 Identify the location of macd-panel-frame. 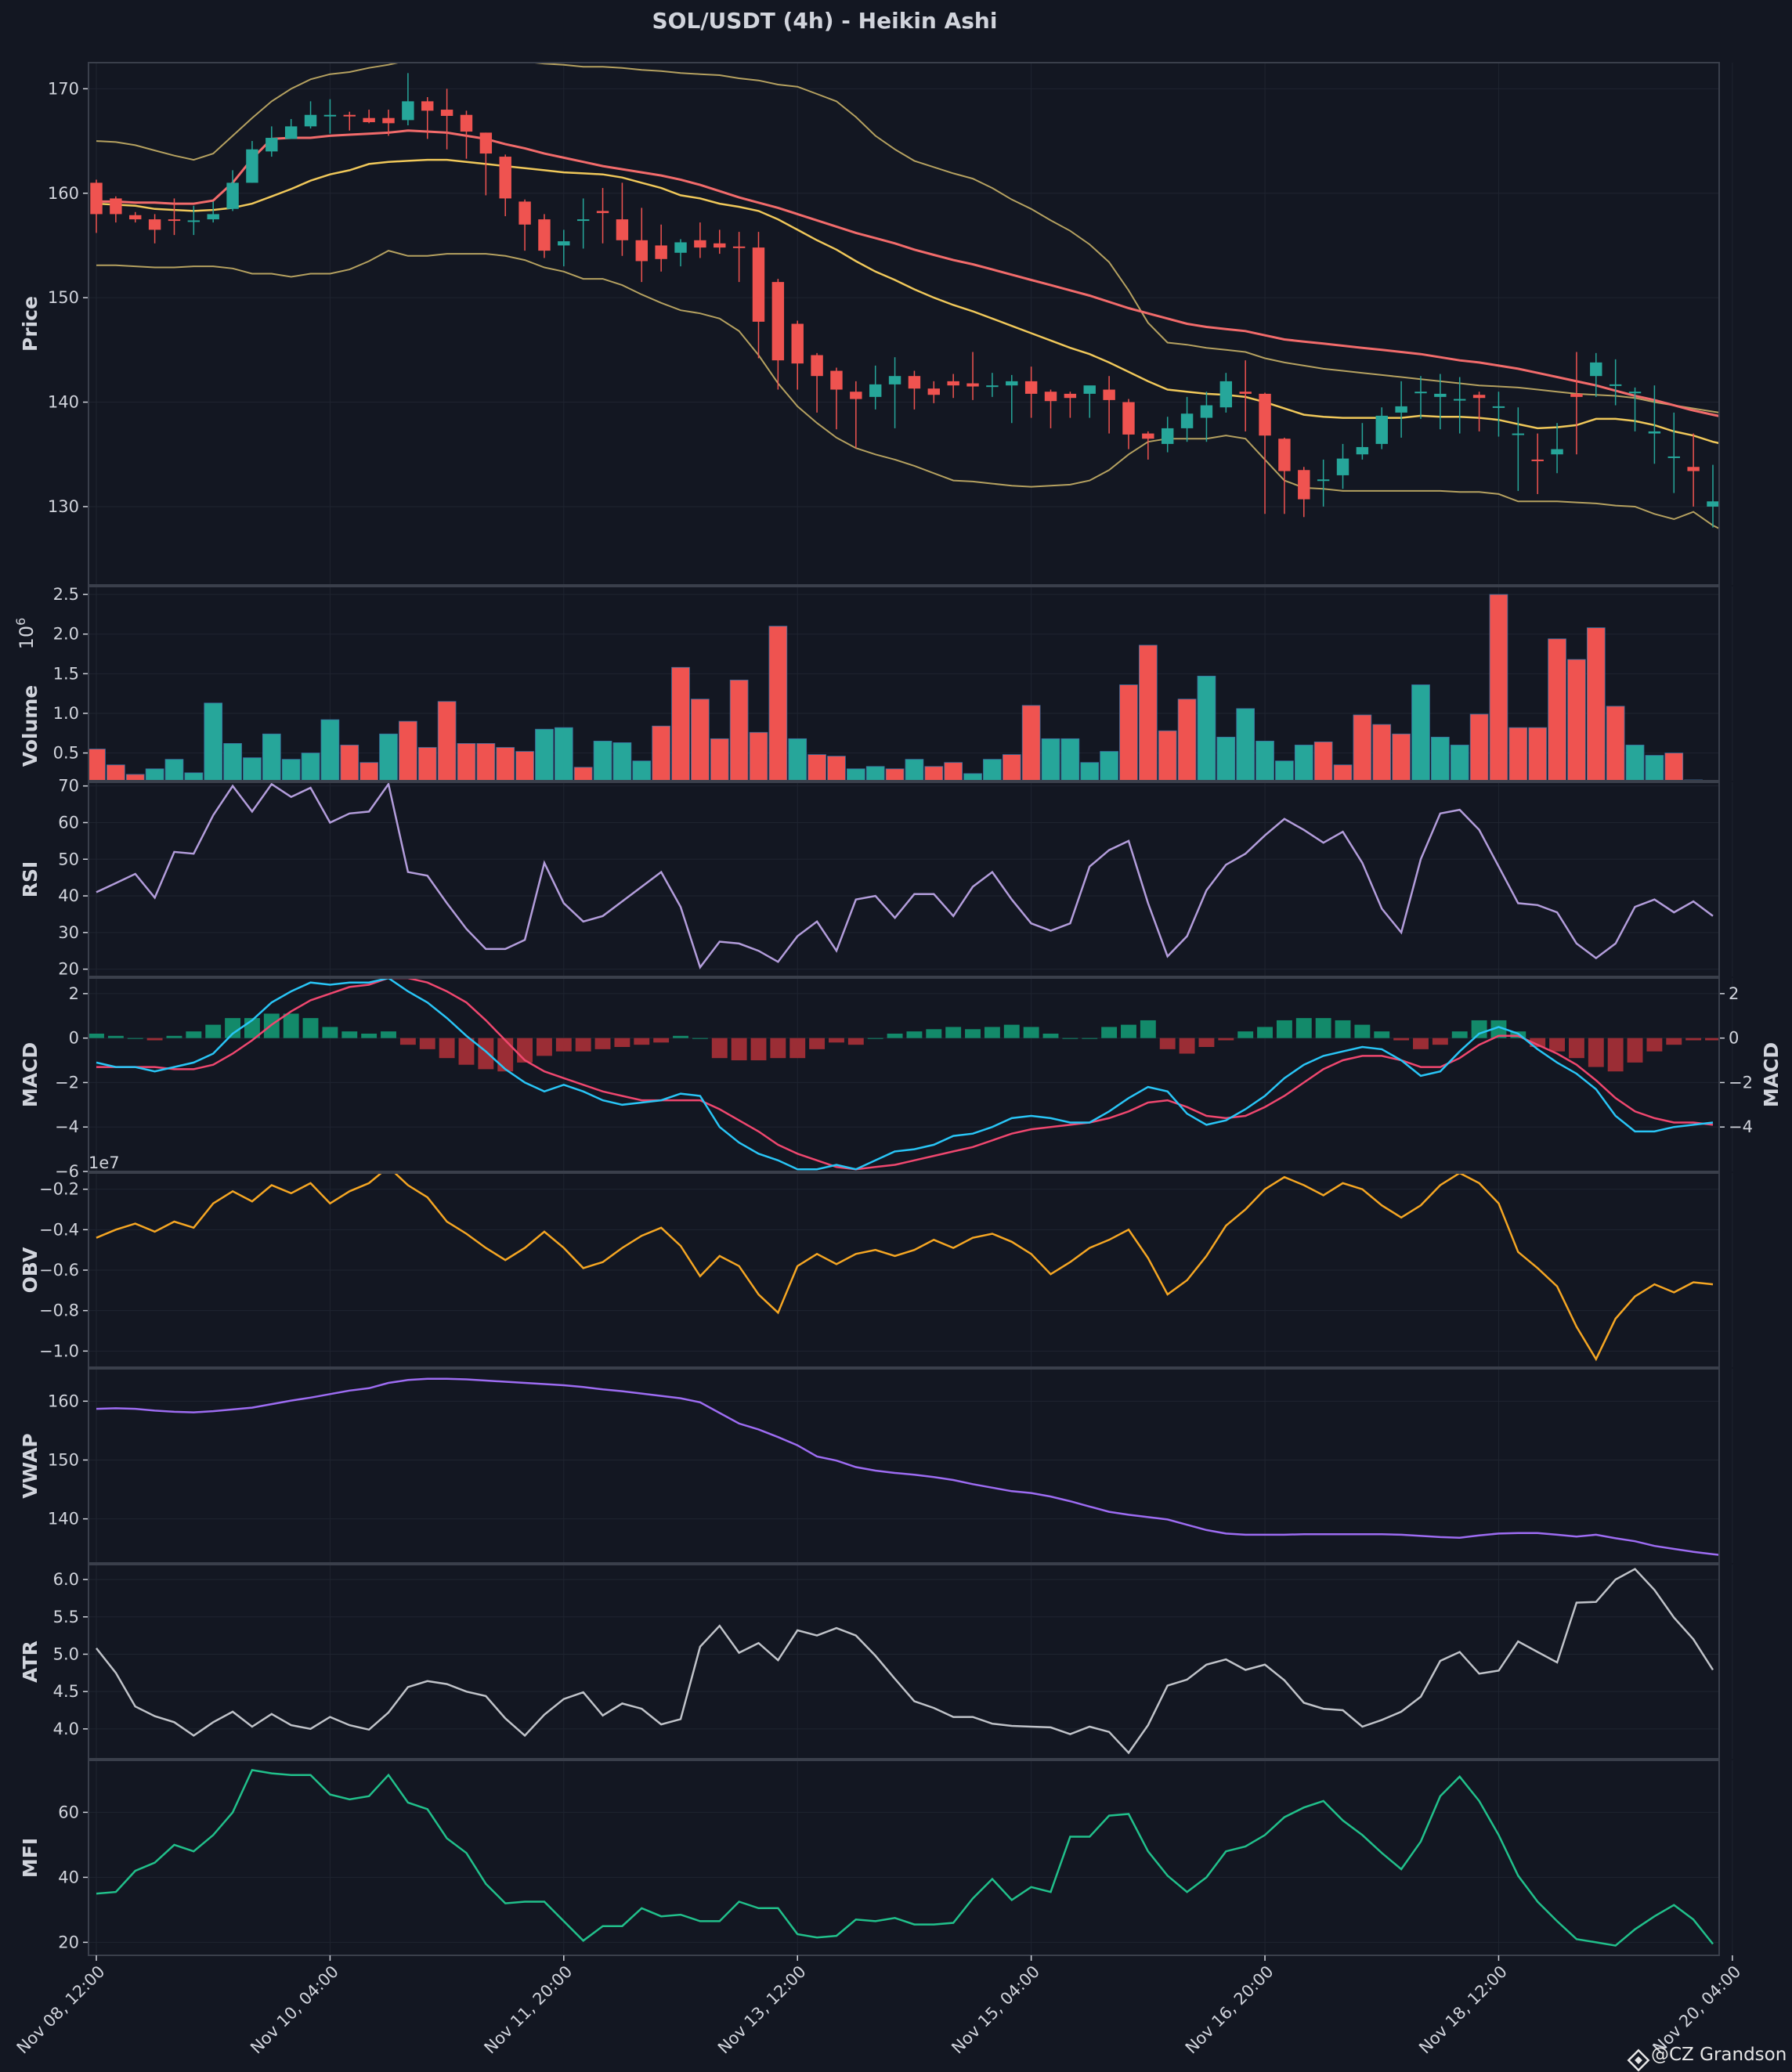
(904, 1074).